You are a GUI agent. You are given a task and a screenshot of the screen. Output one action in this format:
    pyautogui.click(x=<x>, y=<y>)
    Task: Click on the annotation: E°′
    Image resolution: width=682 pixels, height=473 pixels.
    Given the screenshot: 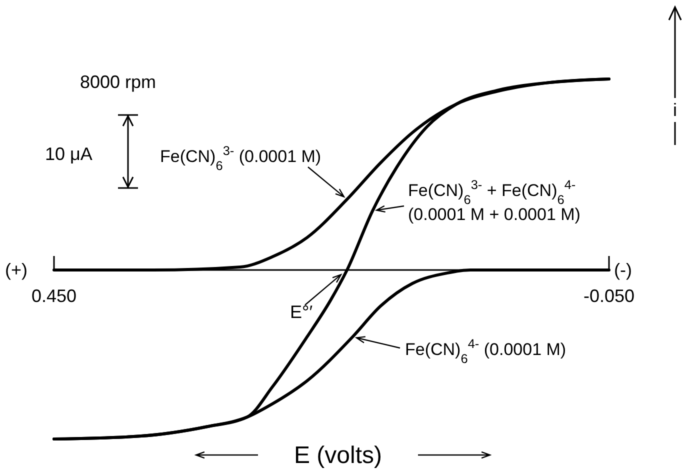 What is the action you would take?
    pyautogui.click(x=302, y=312)
    